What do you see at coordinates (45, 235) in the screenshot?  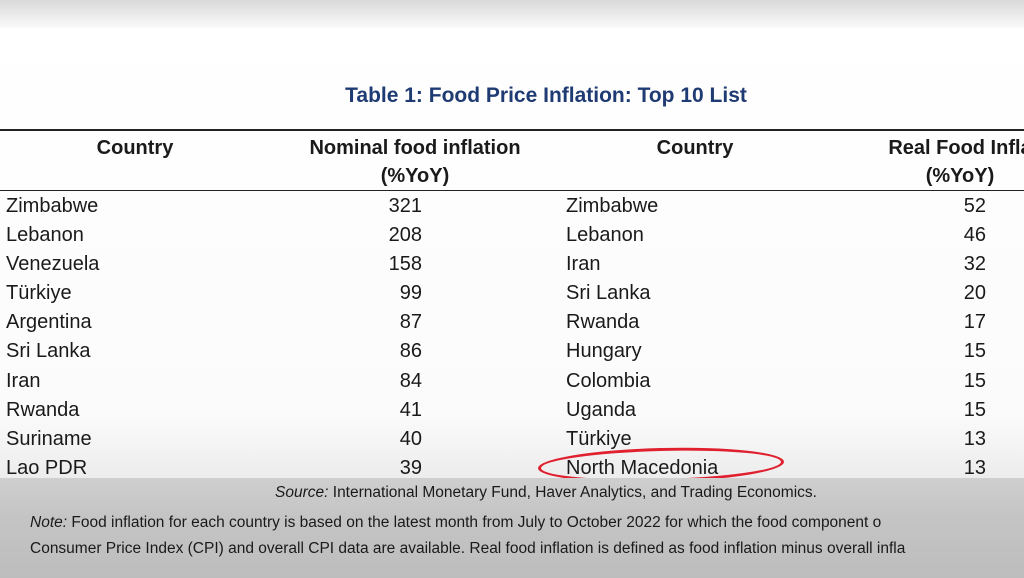 I see `nominal-country-cell: Lebanon` at bounding box center [45, 235].